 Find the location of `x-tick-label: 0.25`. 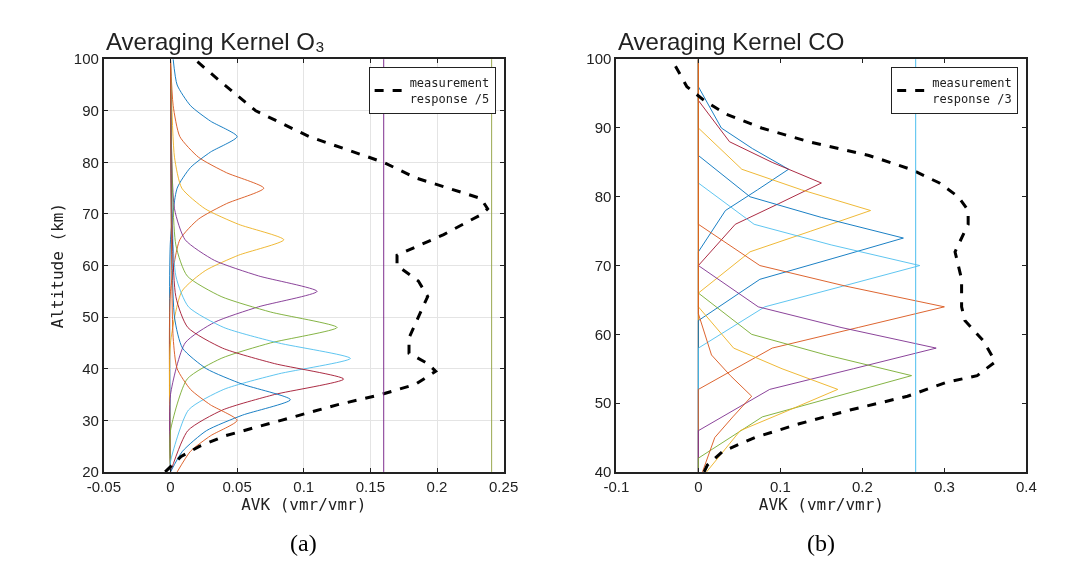

x-tick-label: 0.25 is located at coordinates (504, 486).